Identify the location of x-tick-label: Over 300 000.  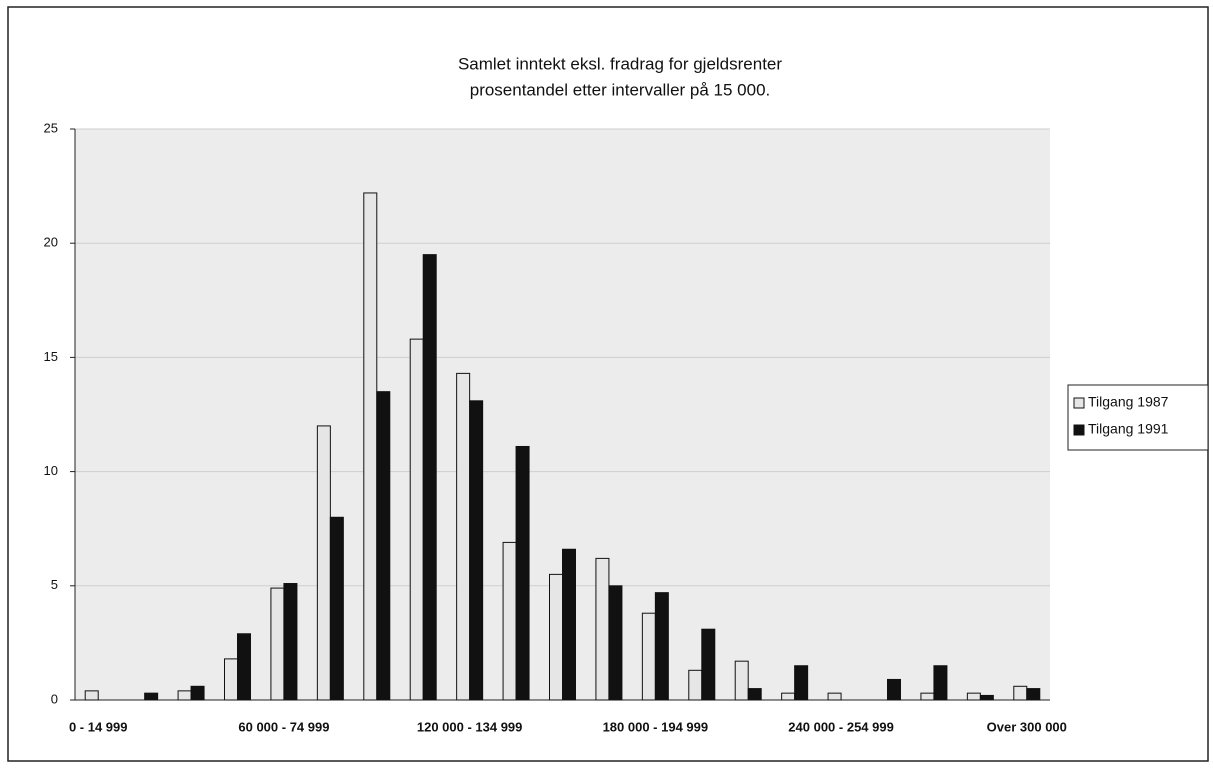
(1027, 726).